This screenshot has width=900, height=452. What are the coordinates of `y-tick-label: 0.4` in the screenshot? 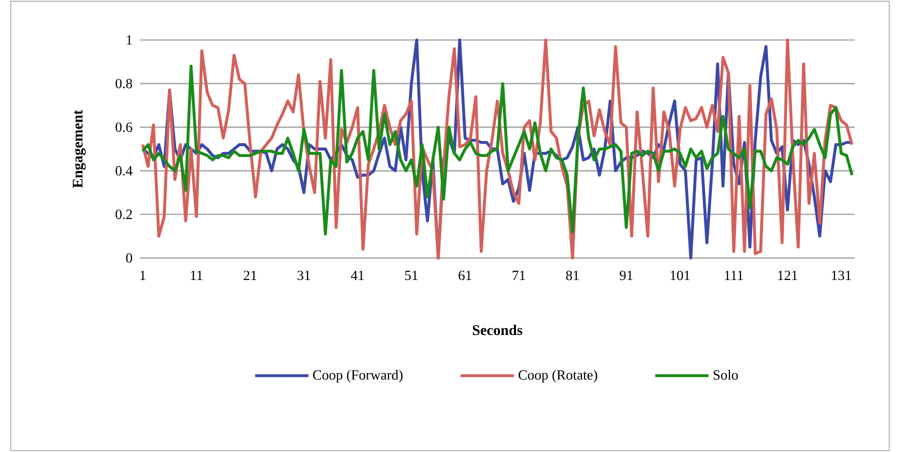 It's located at (124, 171).